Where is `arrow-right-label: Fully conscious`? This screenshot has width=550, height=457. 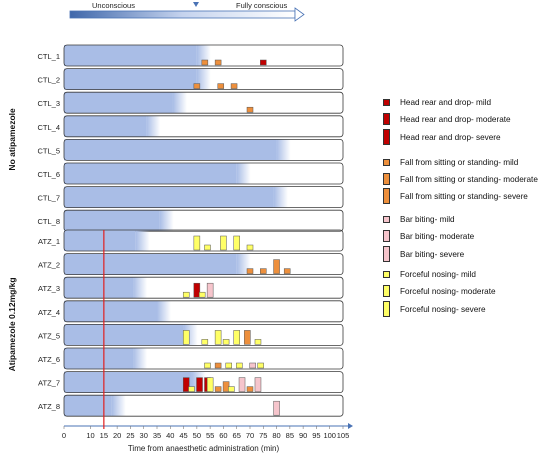 arrow-right-label: Fully conscious is located at coordinates (262, 5).